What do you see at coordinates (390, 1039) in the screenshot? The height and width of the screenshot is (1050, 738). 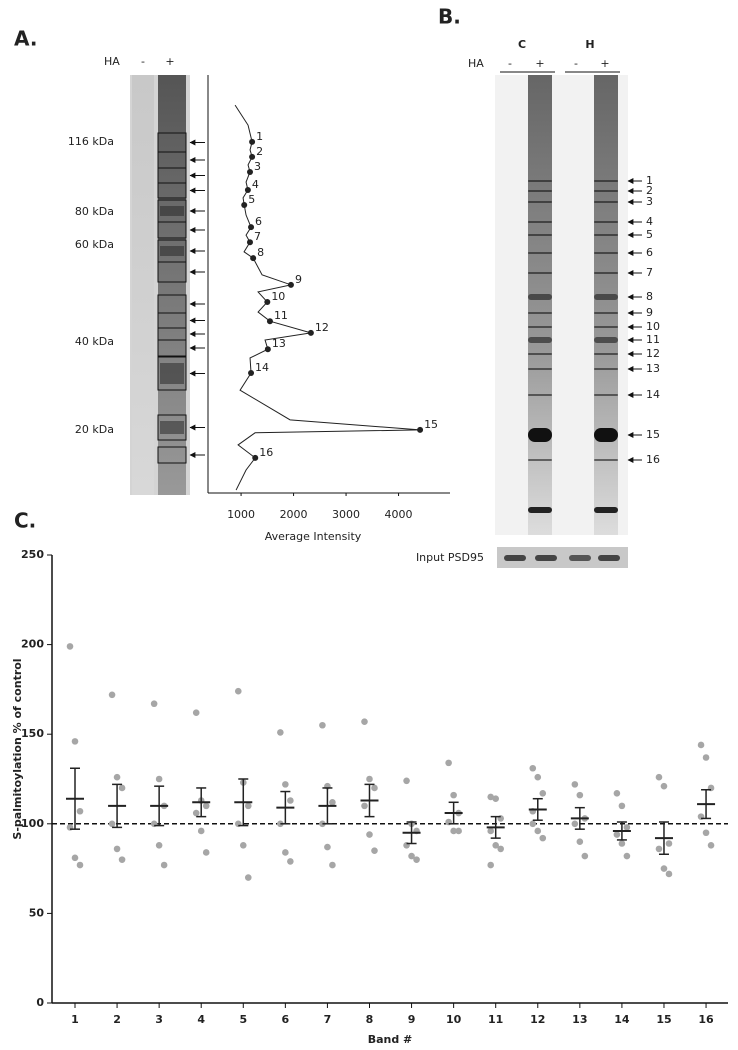 I see `x-axis-title: Band #` at bounding box center [390, 1039].